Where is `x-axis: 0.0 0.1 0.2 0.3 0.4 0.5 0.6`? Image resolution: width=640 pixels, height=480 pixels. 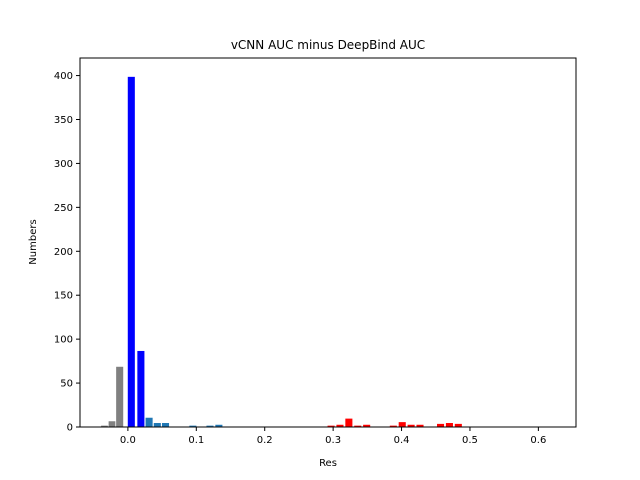
x-axis: 0.0 0.1 0.2 0.3 0.4 0.5 0.6 is located at coordinates (333, 436).